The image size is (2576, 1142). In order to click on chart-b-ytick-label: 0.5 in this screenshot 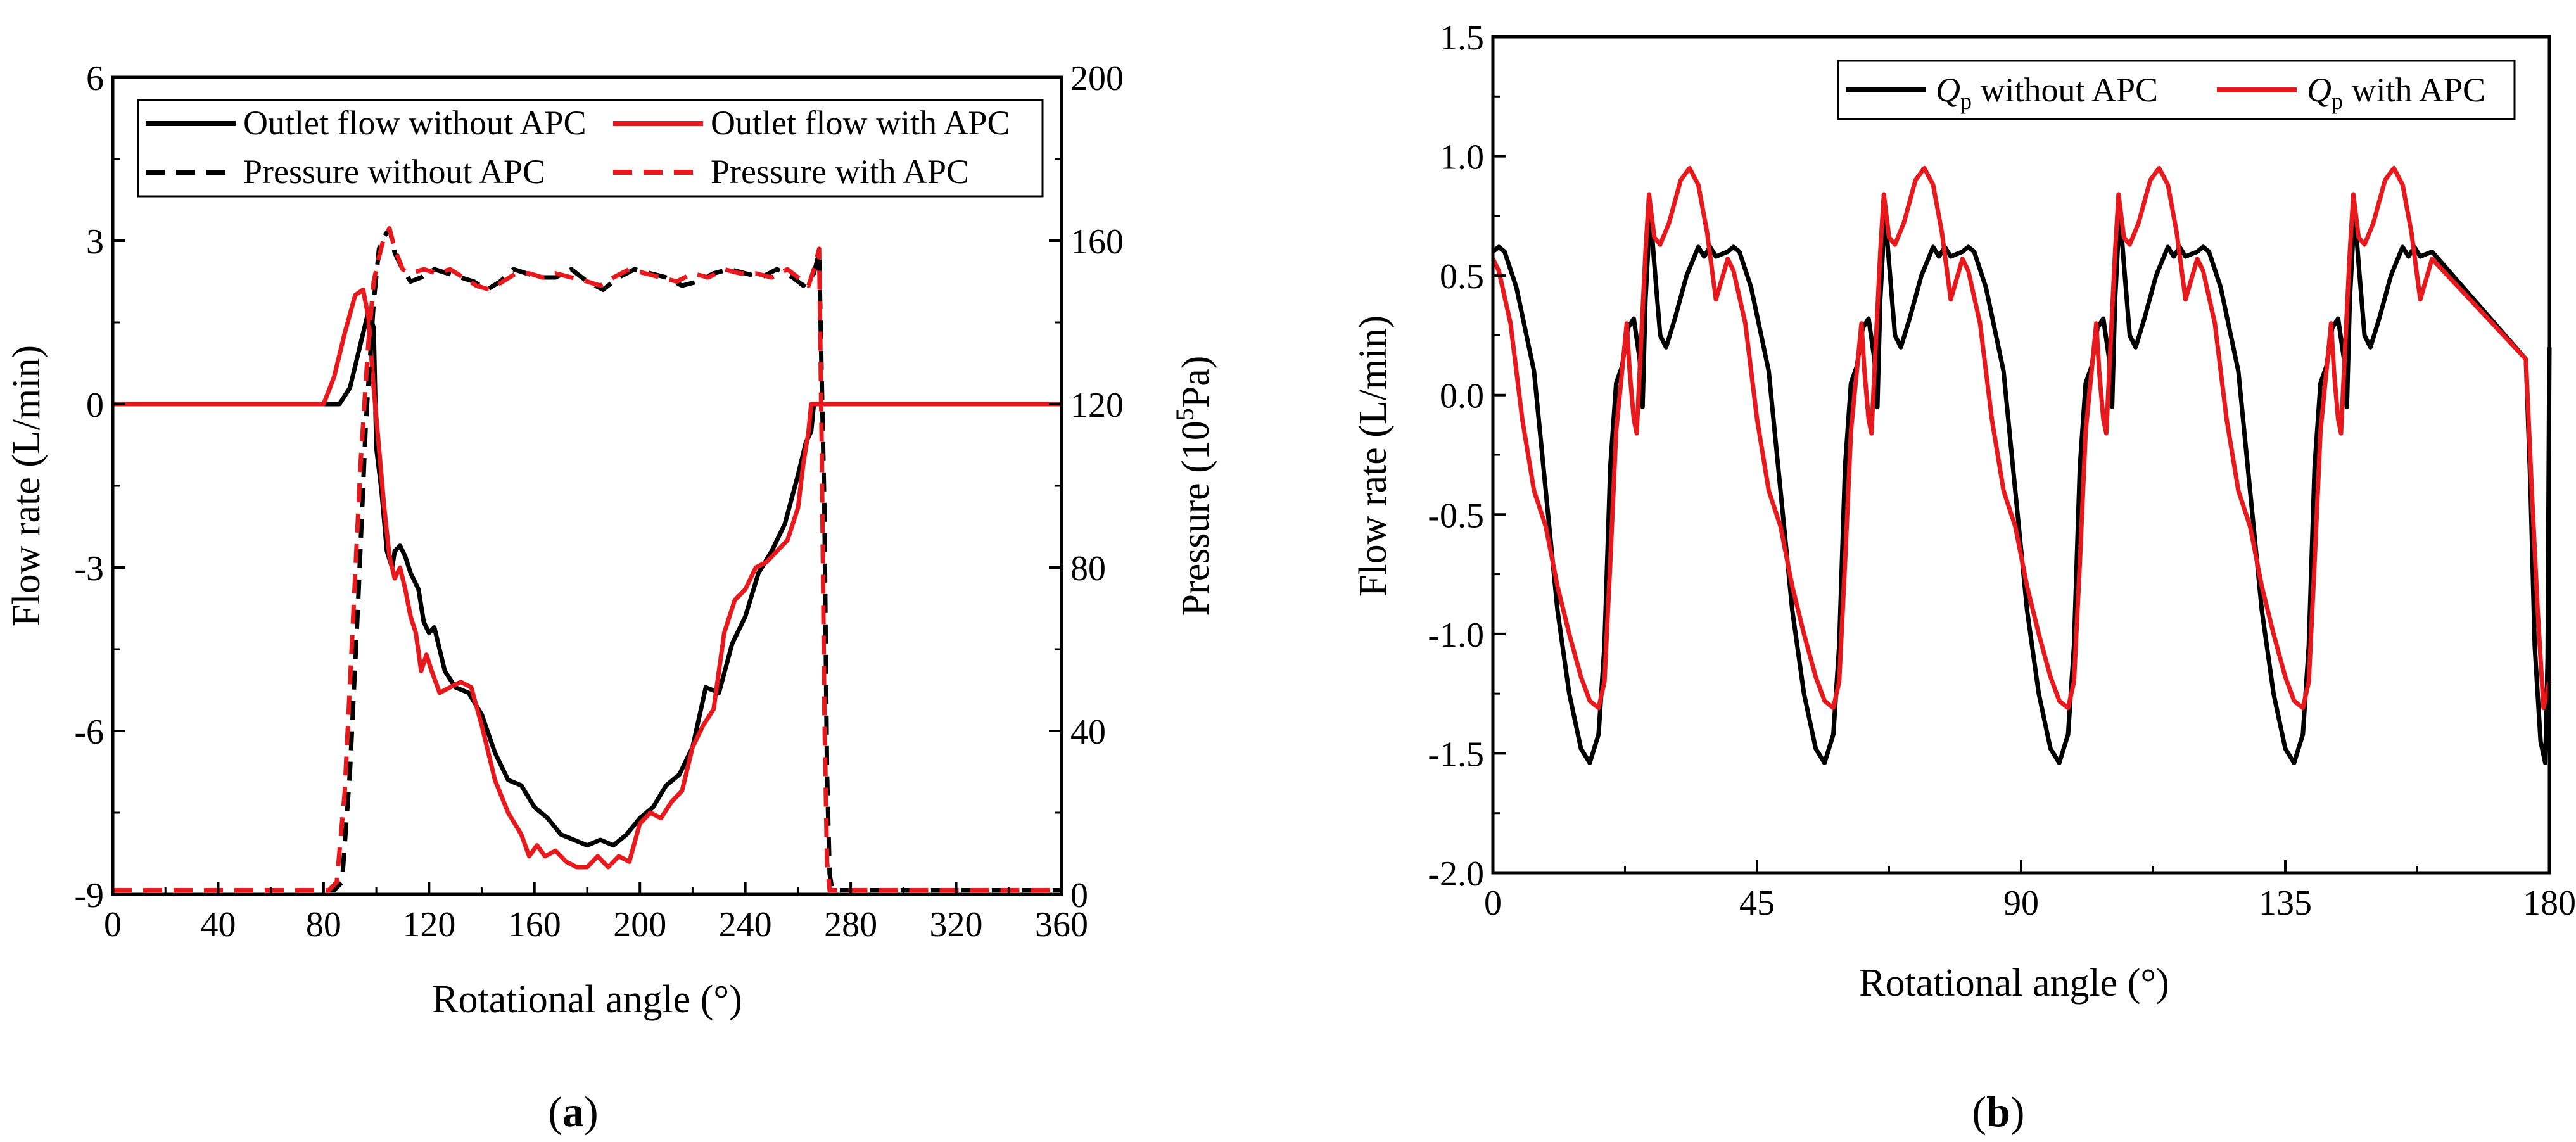, I will do `click(1462, 276)`.